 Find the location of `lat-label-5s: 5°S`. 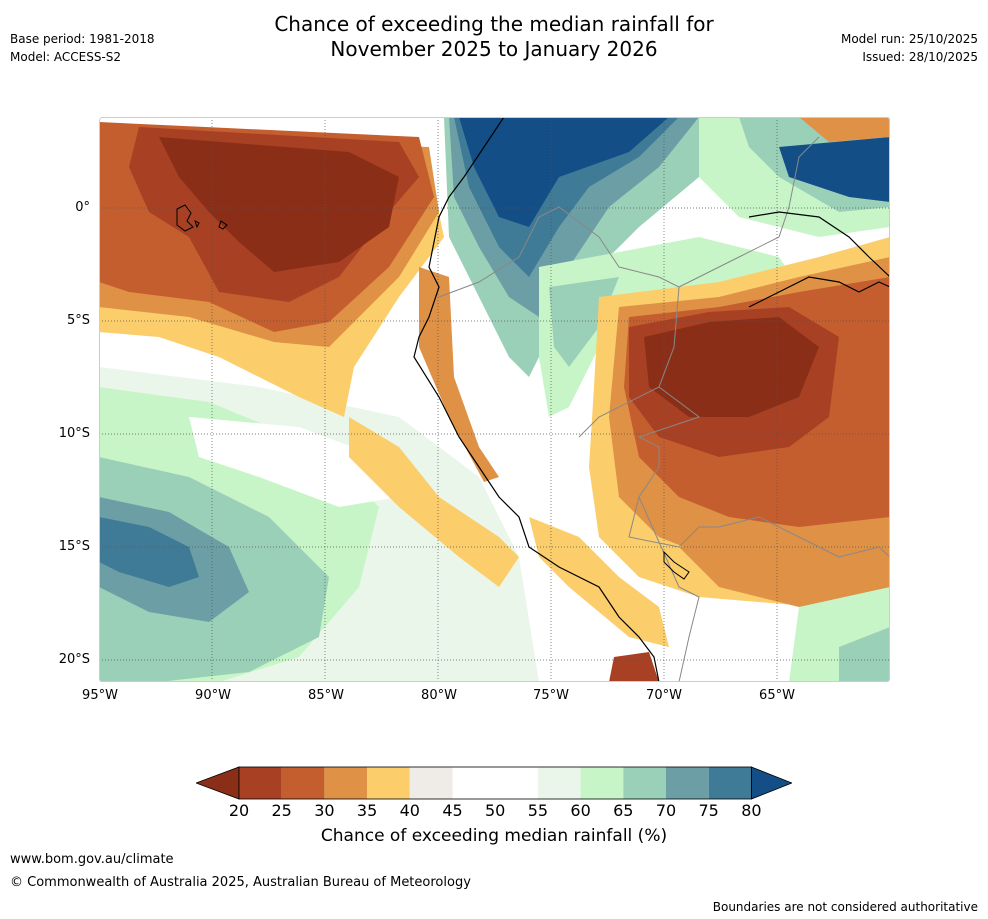

lat-label-5s: 5°S is located at coordinates (78, 320).